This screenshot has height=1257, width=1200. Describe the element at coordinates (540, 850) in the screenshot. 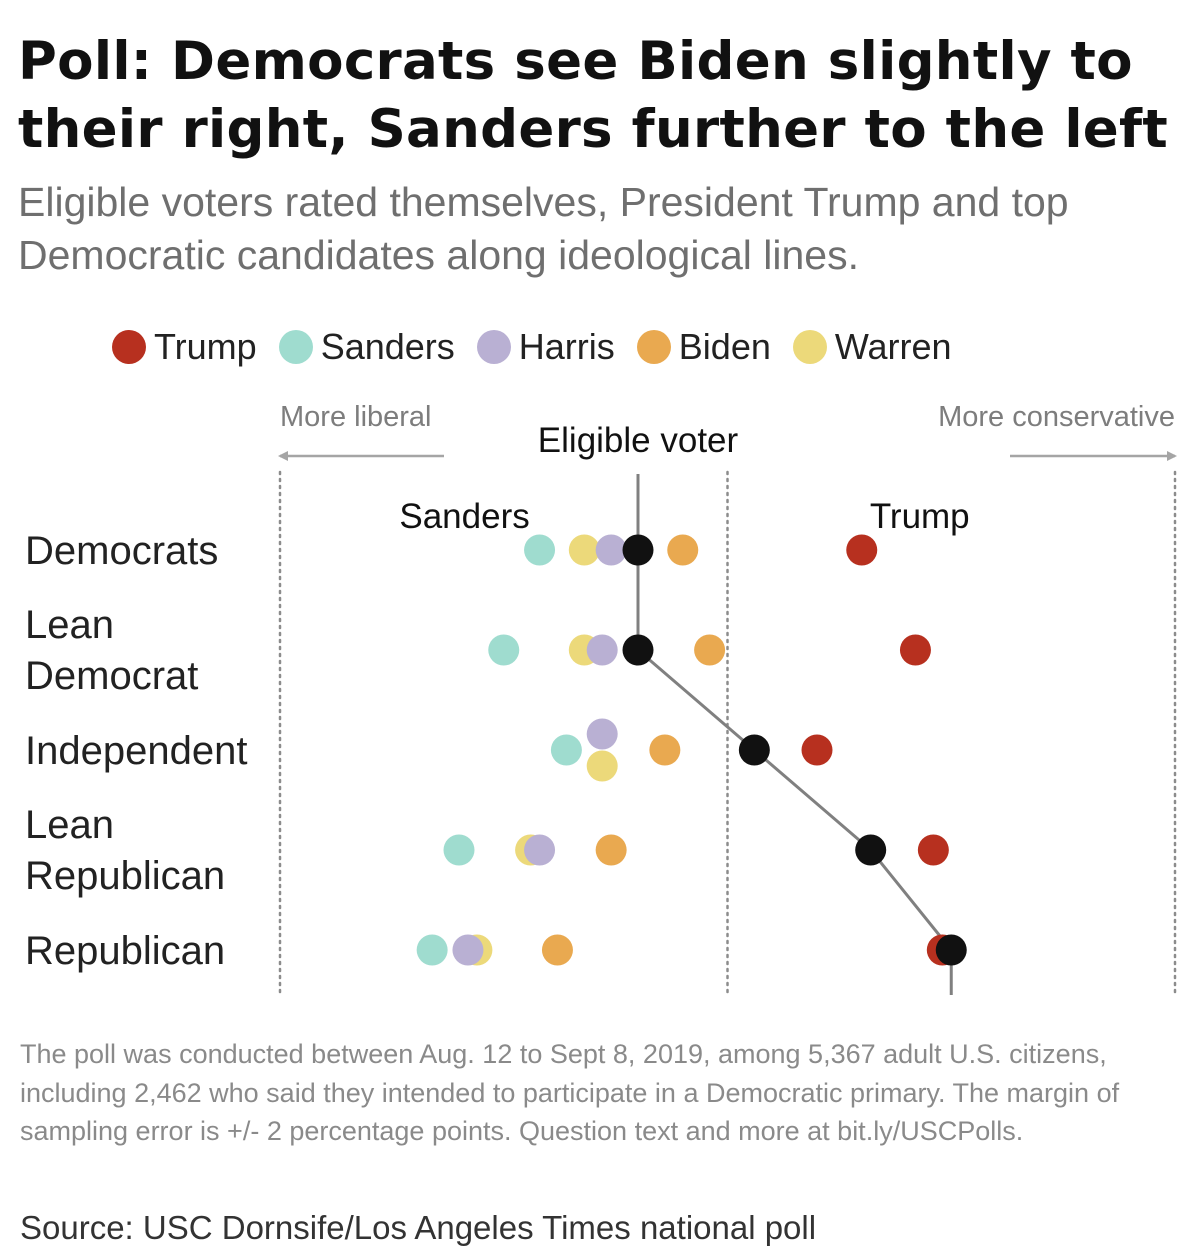

I see `dot-harris-lean-republican` at that location.